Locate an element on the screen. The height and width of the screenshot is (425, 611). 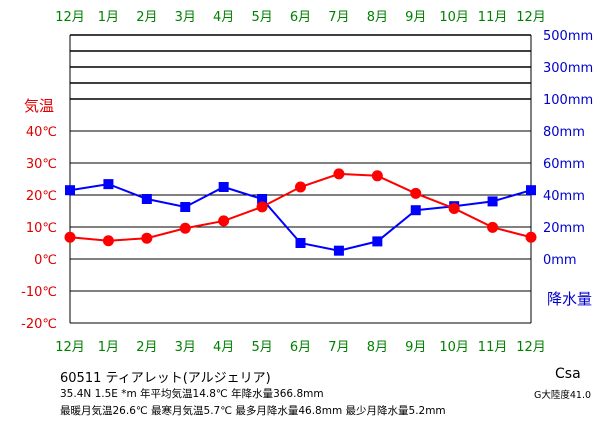
month-label-top: 7月 is located at coordinates (338, 17).